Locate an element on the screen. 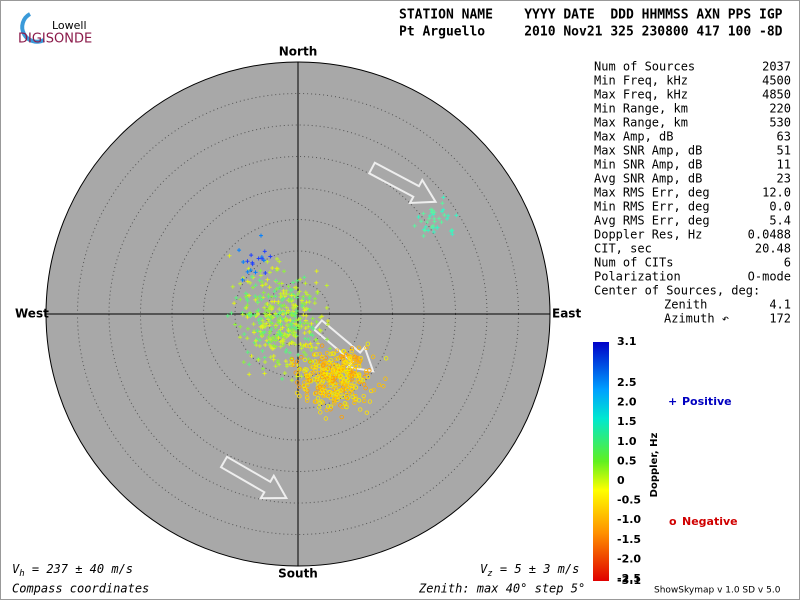 This screenshot has width=800, height=600. colorbar-tick-label: -2.5 is located at coordinates (629, 578).